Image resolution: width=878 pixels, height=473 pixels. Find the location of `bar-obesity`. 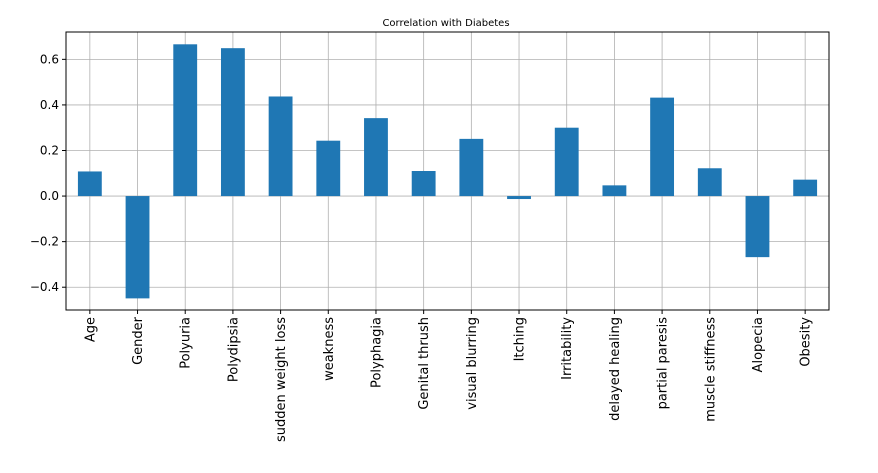

bar-obesity is located at coordinates (805, 188).